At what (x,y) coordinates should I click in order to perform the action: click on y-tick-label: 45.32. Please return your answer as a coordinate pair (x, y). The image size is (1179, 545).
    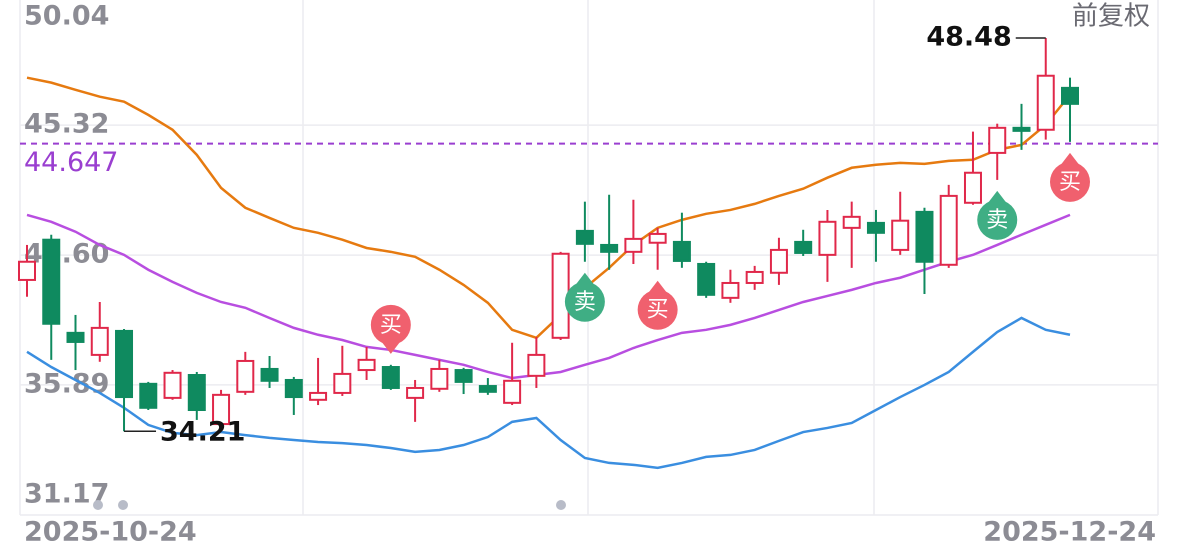
    Looking at the image, I should click on (66, 124).